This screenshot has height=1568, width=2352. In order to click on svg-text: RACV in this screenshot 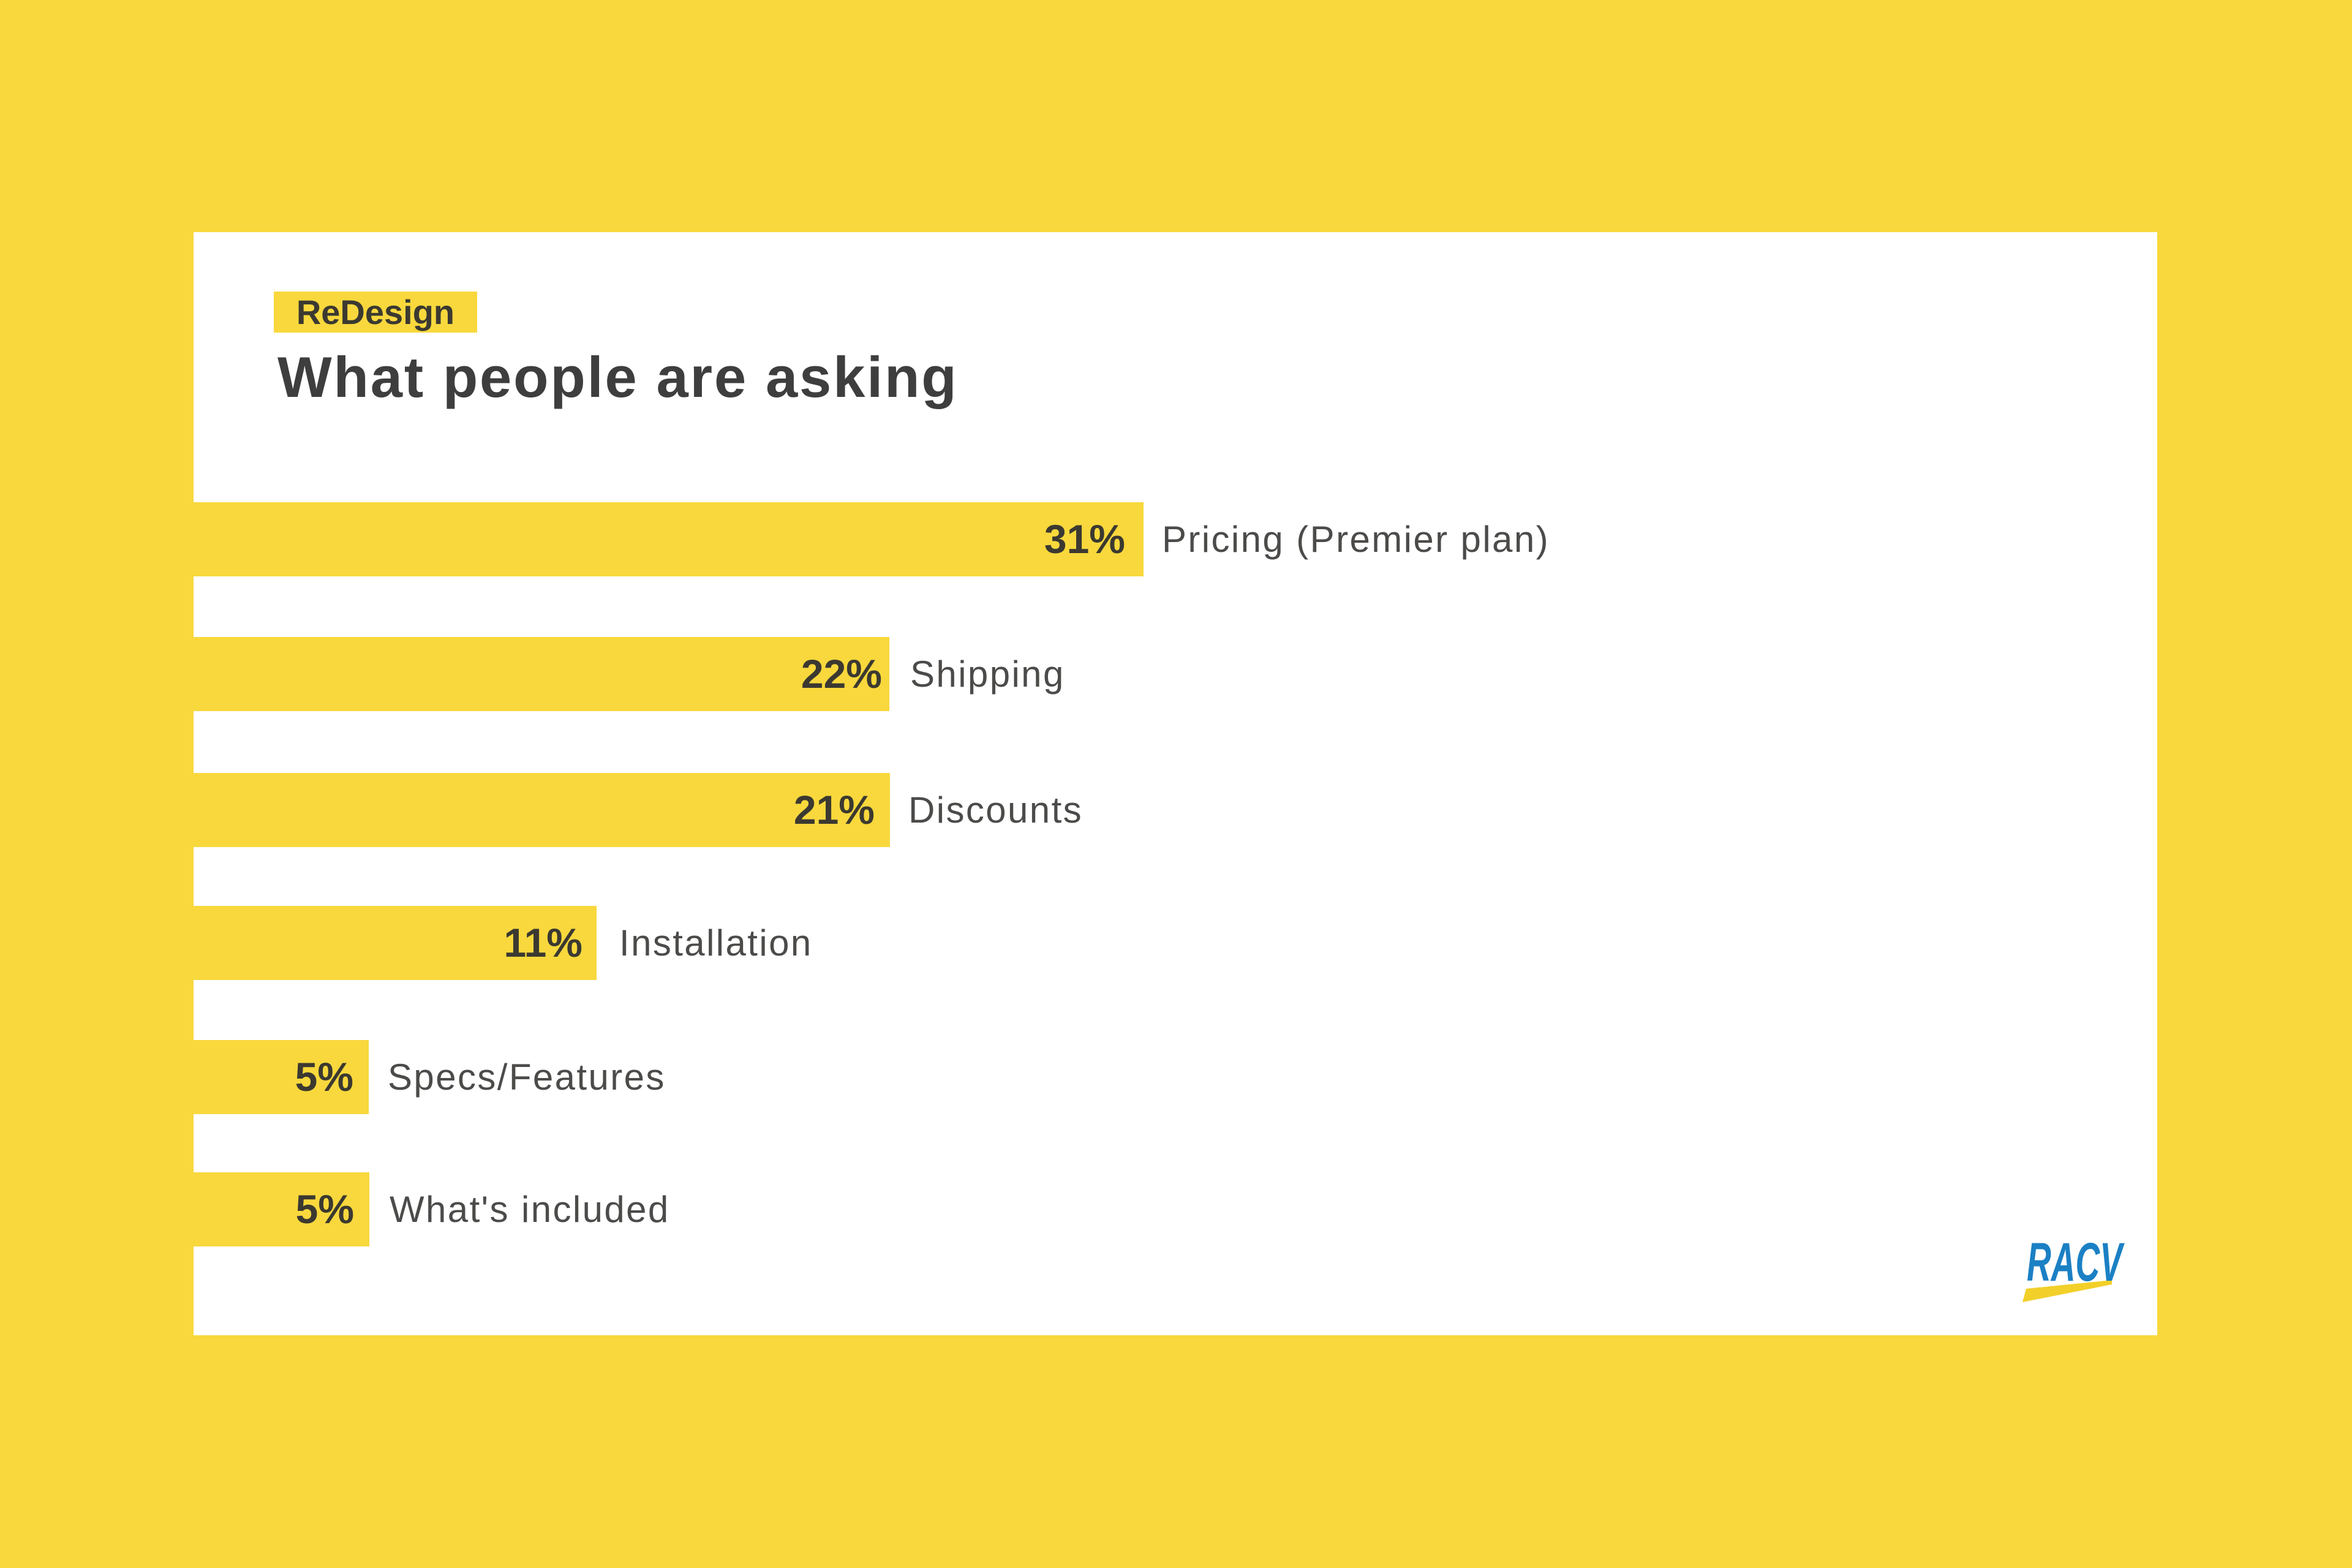, I will do `click(2076, 1263)`.